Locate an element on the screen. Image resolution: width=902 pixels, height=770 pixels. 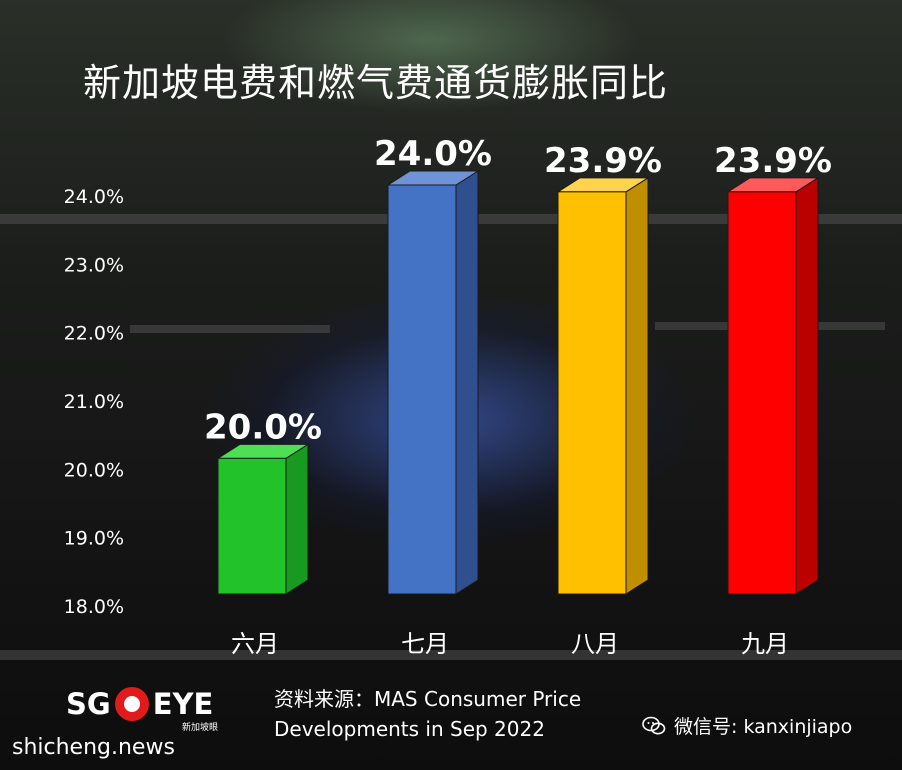
y-tick-label: 22.0% is located at coordinates (94, 334).